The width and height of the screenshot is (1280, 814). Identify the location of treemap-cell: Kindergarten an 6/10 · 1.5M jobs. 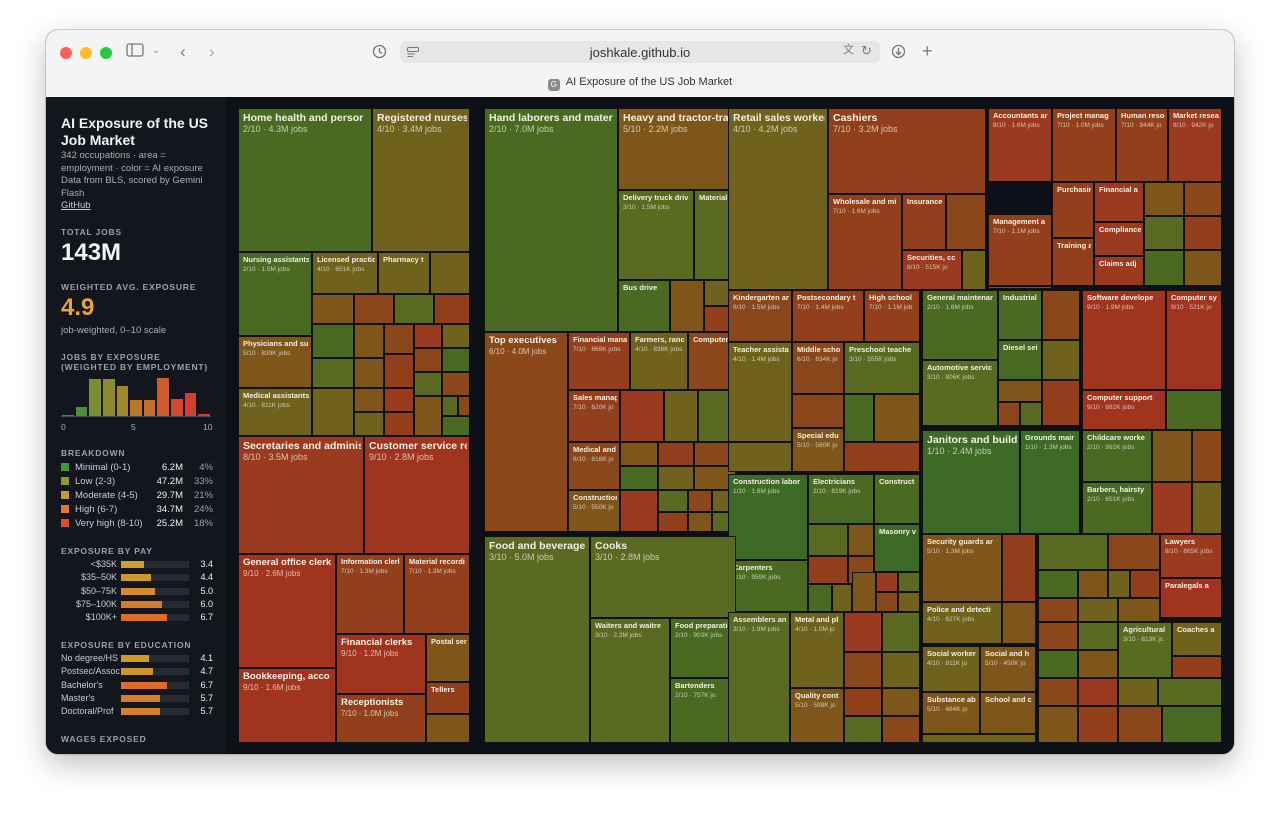
(760, 316).